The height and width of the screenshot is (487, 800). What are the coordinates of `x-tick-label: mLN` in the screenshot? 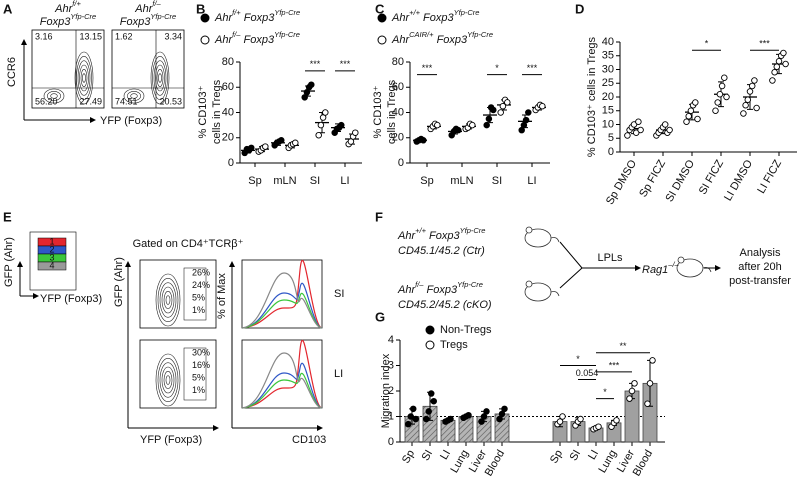 It's located at (284, 181).